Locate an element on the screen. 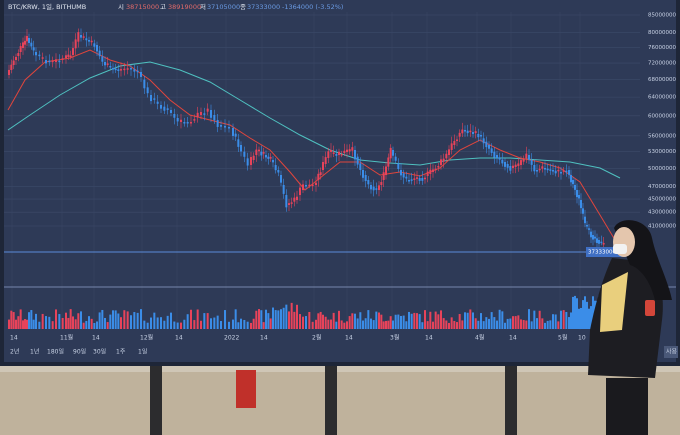 This screenshot has height=435, width=680. price-axis-label: 64000000 is located at coordinates (662, 98).